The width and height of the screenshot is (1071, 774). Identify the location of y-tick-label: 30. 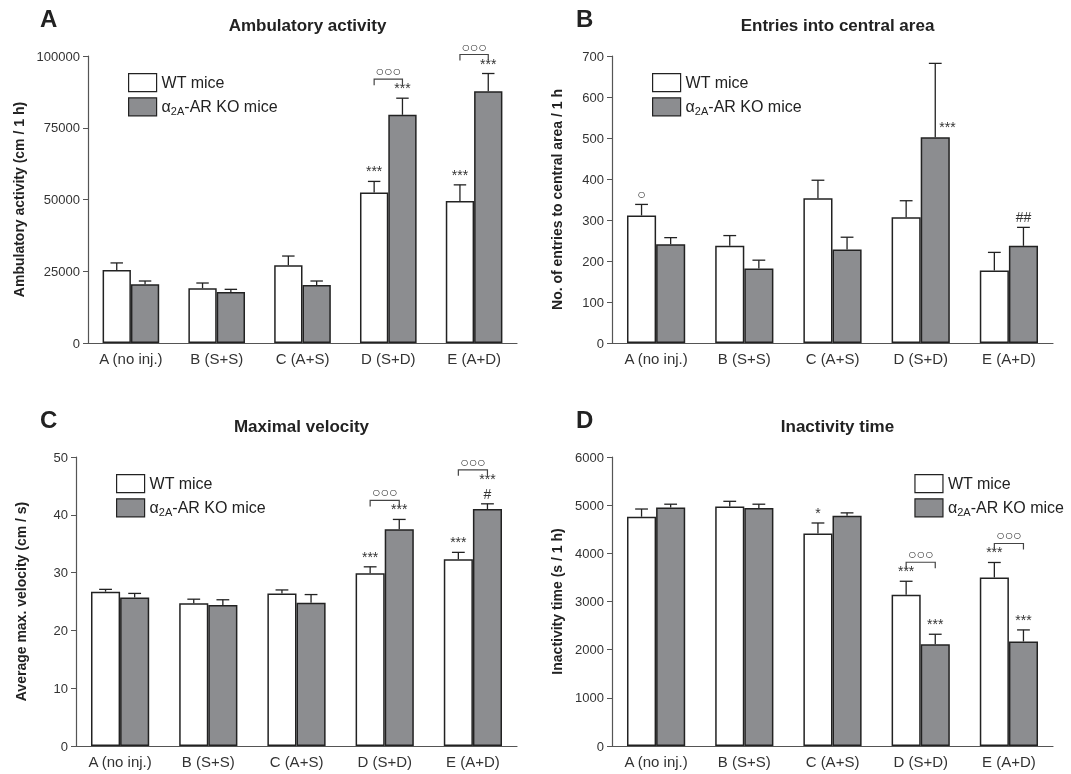
(60, 573).